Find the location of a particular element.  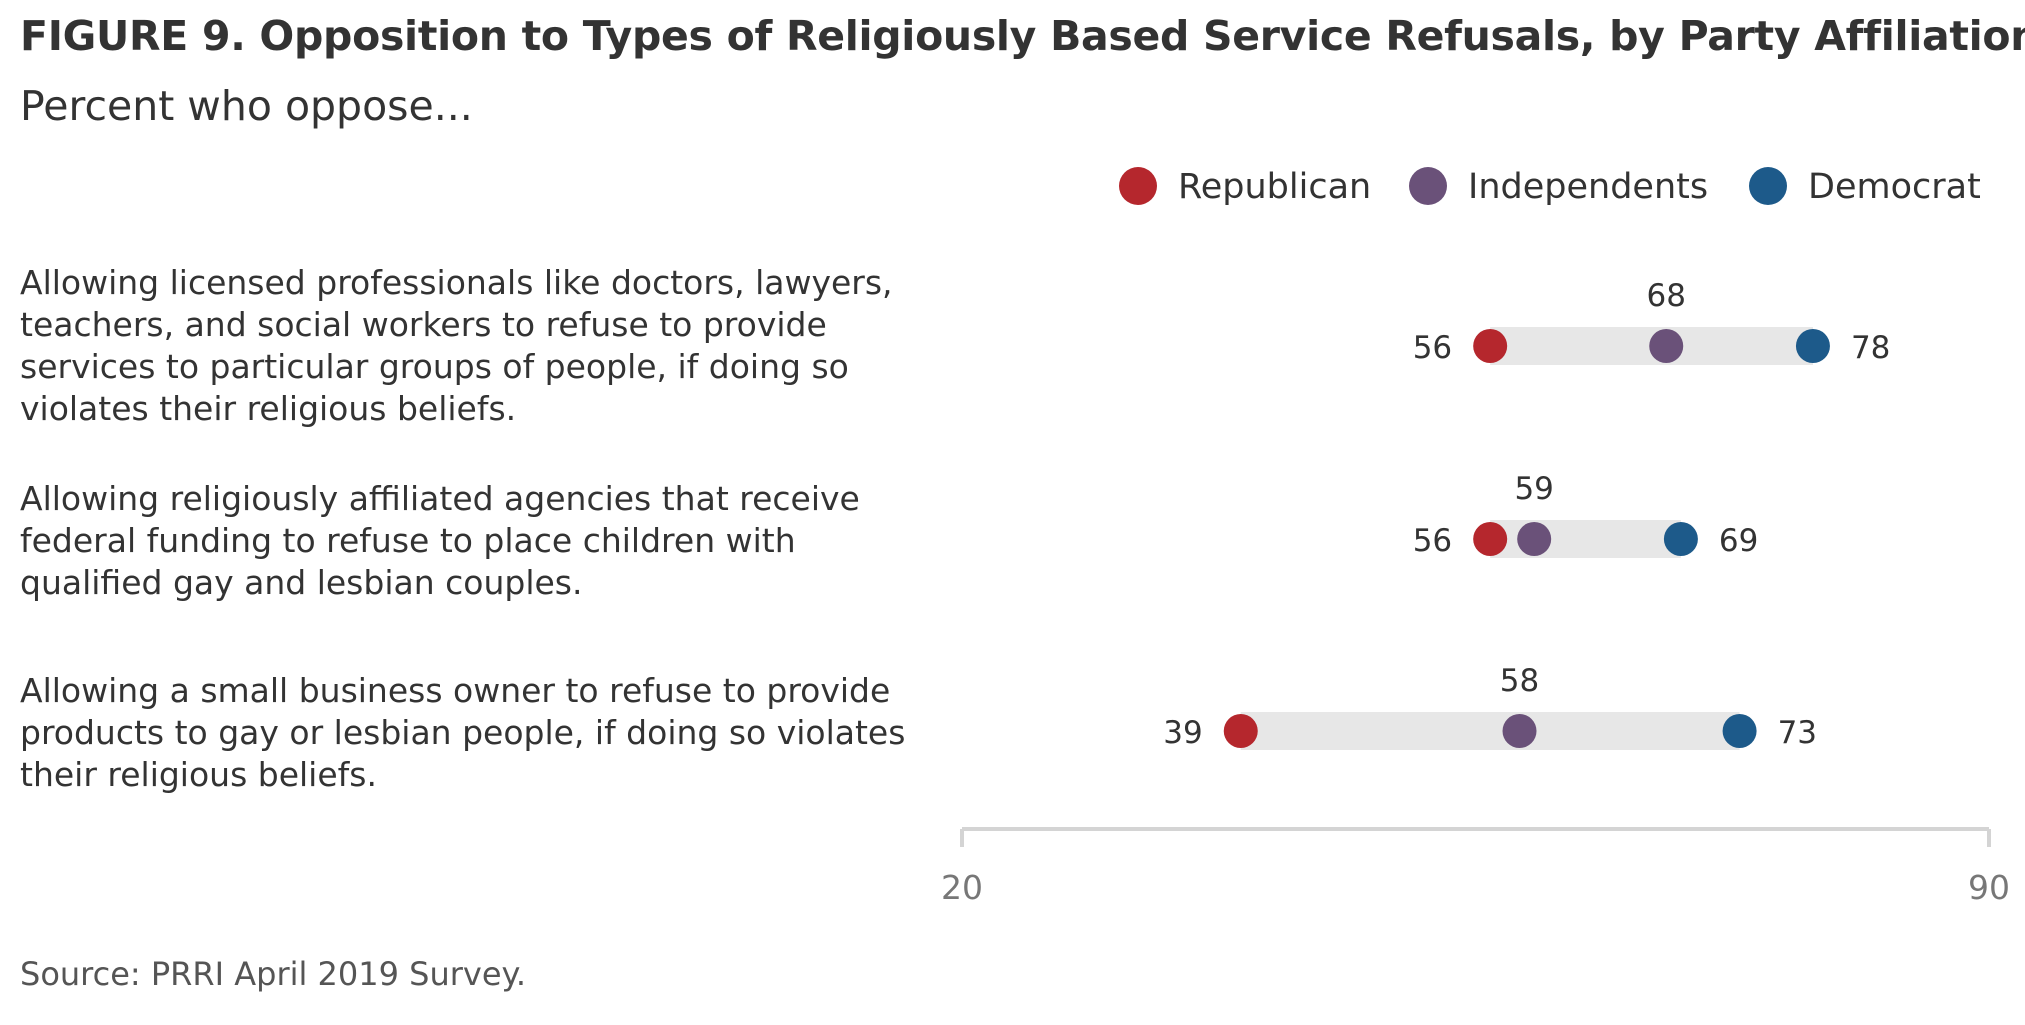

x-axis-tick-label-1: 20 is located at coordinates (962, 887).